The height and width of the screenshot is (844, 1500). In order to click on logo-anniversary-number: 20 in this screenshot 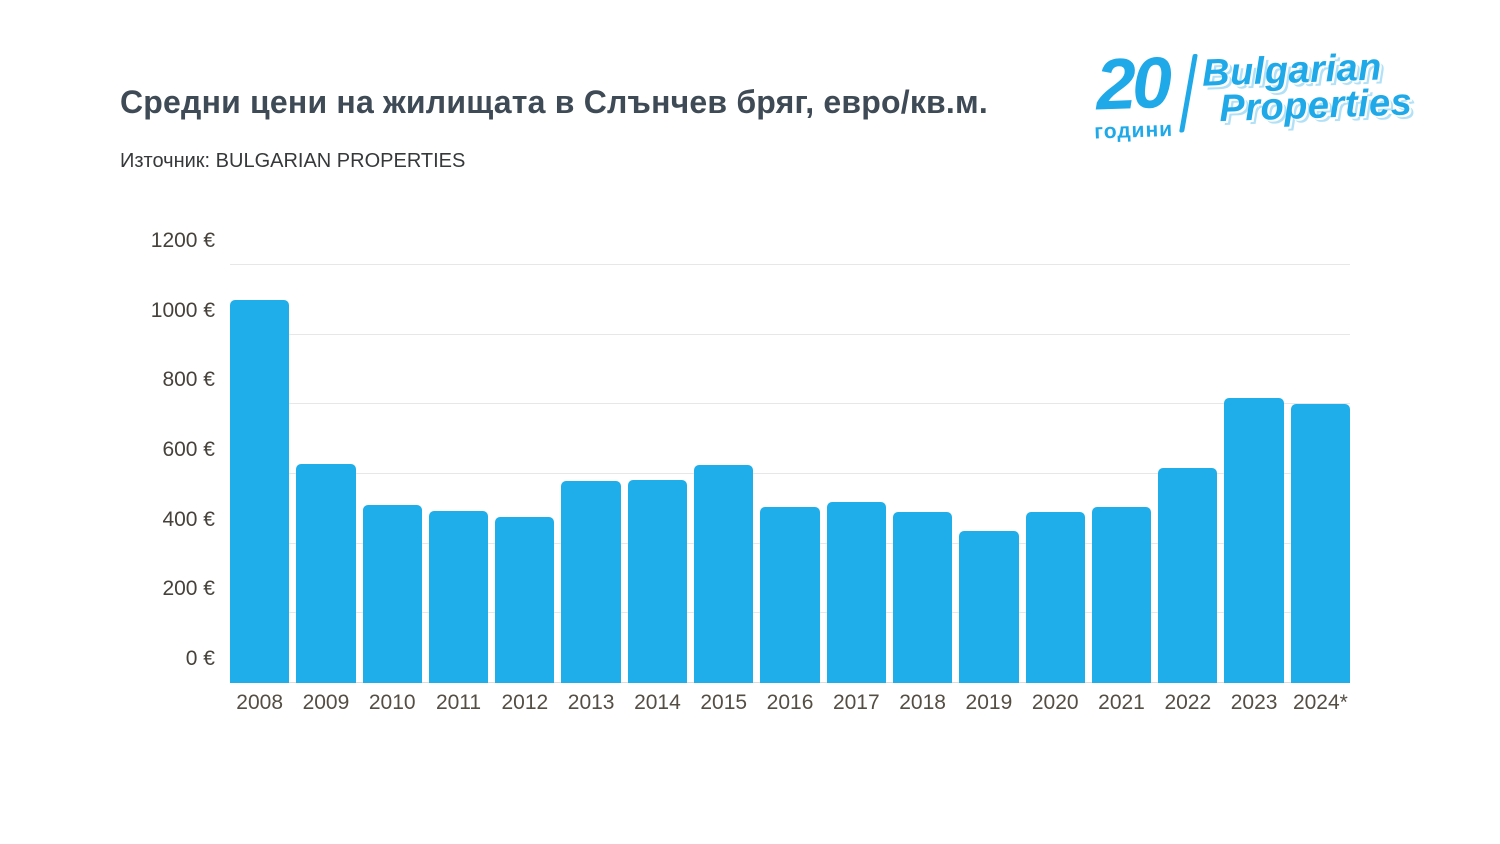, I will do `click(1132, 84)`.